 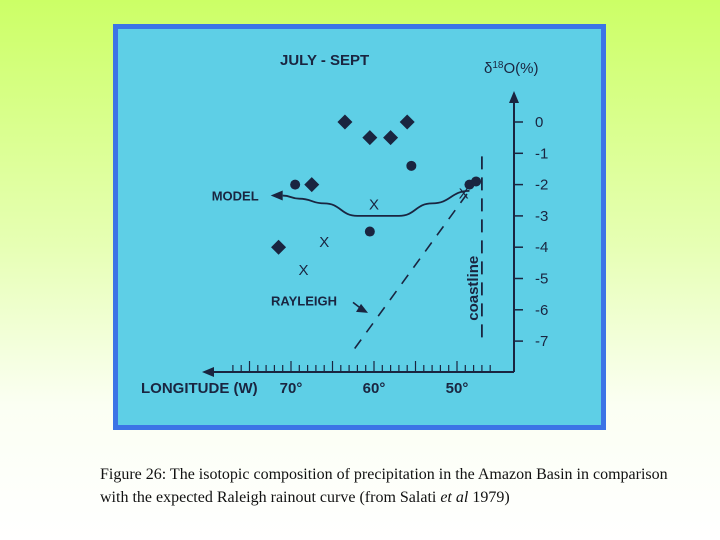 I want to click on chart-title: JULY - SEPT, so click(x=324, y=60).